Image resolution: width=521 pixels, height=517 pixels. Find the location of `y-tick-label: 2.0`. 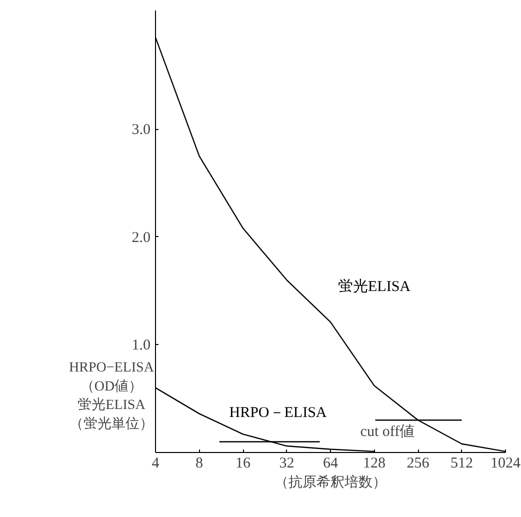

y-tick-label: 2.0 is located at coordinates (141, 238).